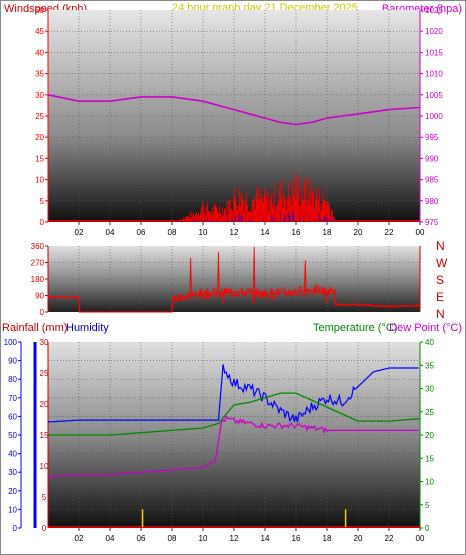 The image size is (466, 555). I want to click on temperature-line, so click(234, 414).